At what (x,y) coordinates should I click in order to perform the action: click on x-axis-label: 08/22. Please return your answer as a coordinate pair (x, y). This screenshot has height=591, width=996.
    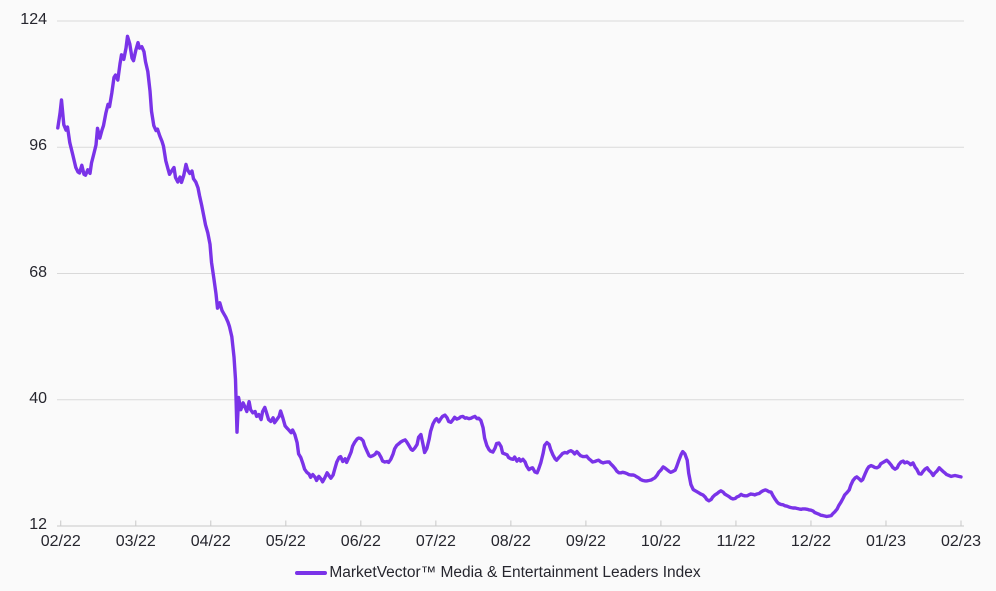
    Looking at the image, I should click on (510, 541).